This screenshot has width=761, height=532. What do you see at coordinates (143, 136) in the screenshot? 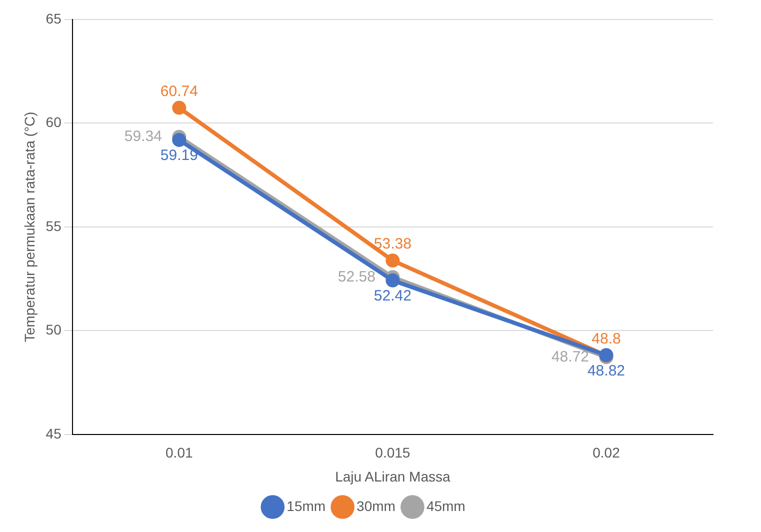
I see `data-label: 59.34` at bounding box center [143, 136].